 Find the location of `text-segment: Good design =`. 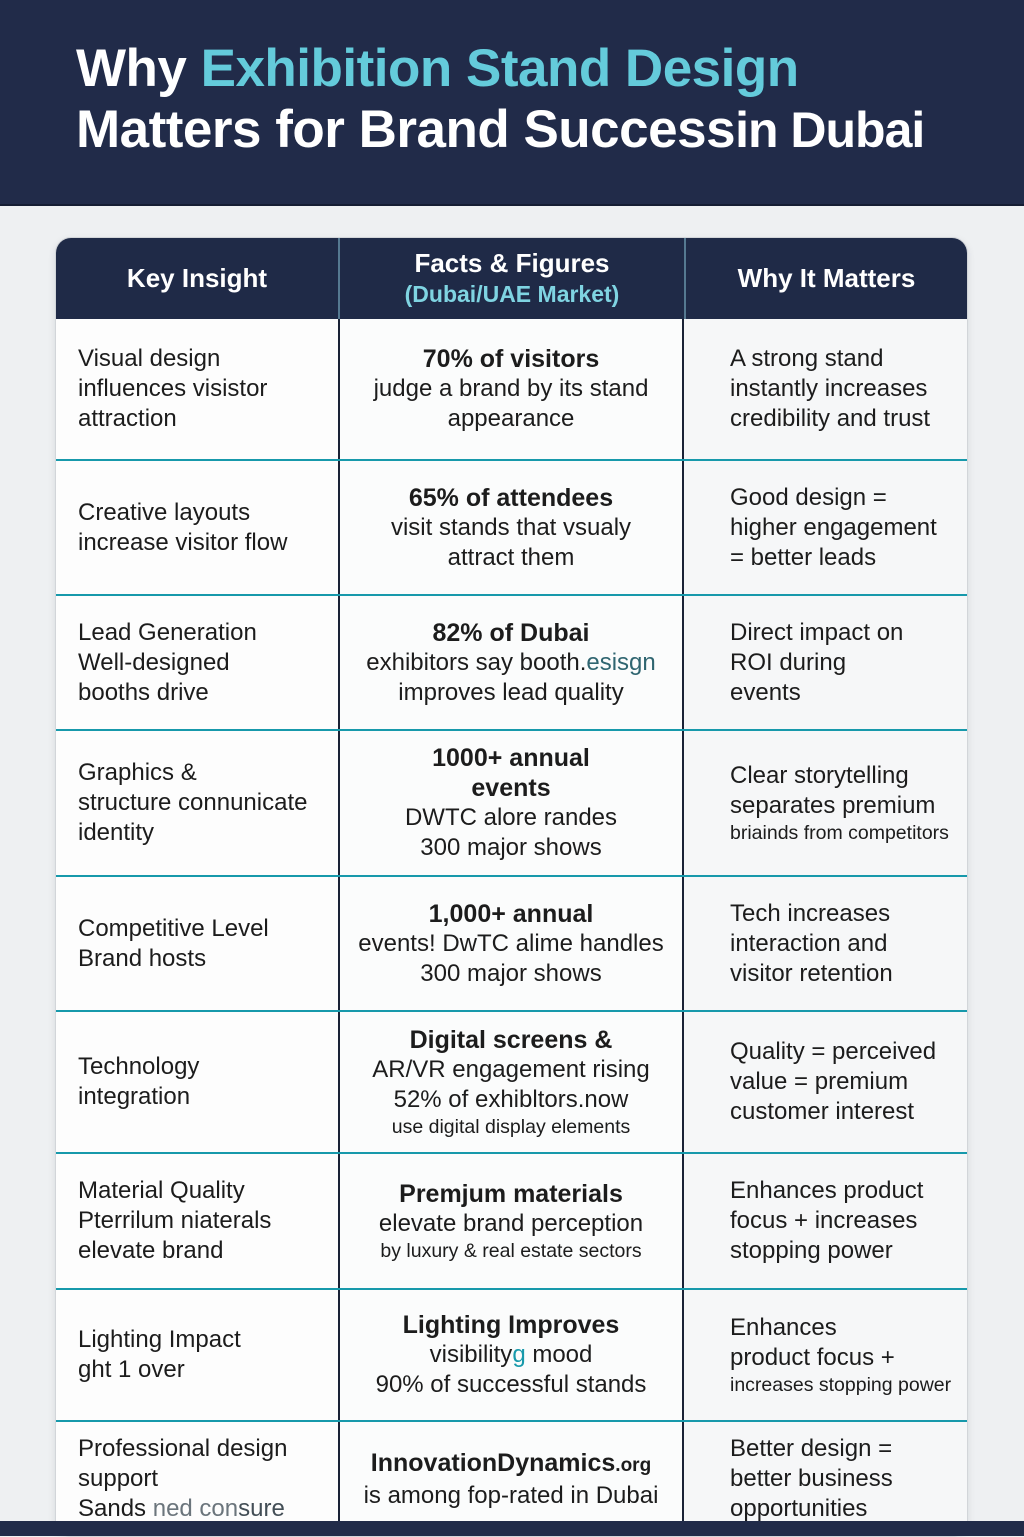

text-segment: Good design = is located at coordinates (808, 497).